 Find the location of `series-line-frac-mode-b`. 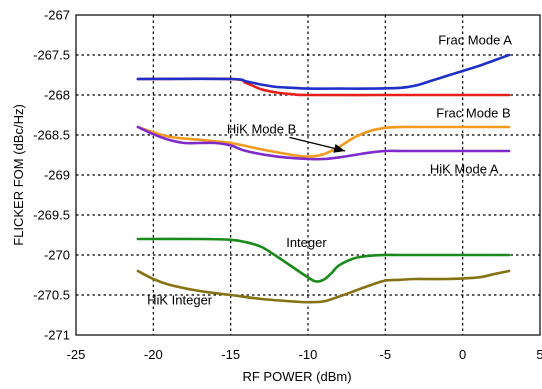

series-line-frac-mode-b is located at coordinates (323, 87).